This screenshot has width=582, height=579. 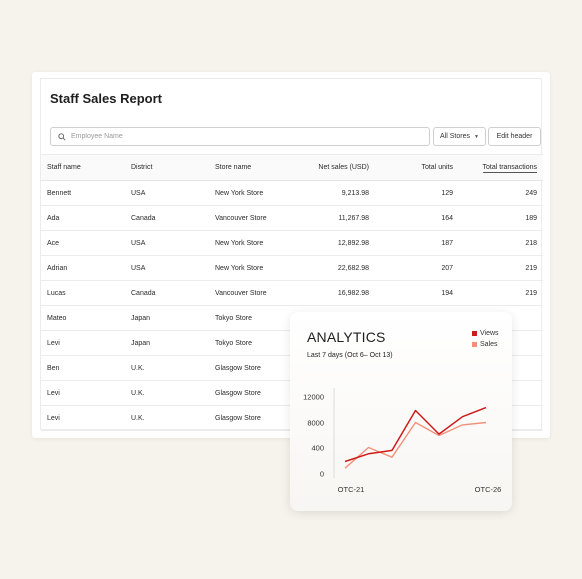 I want to click on col-net-sales: Net sales (USD), so click(x=335, y=167).